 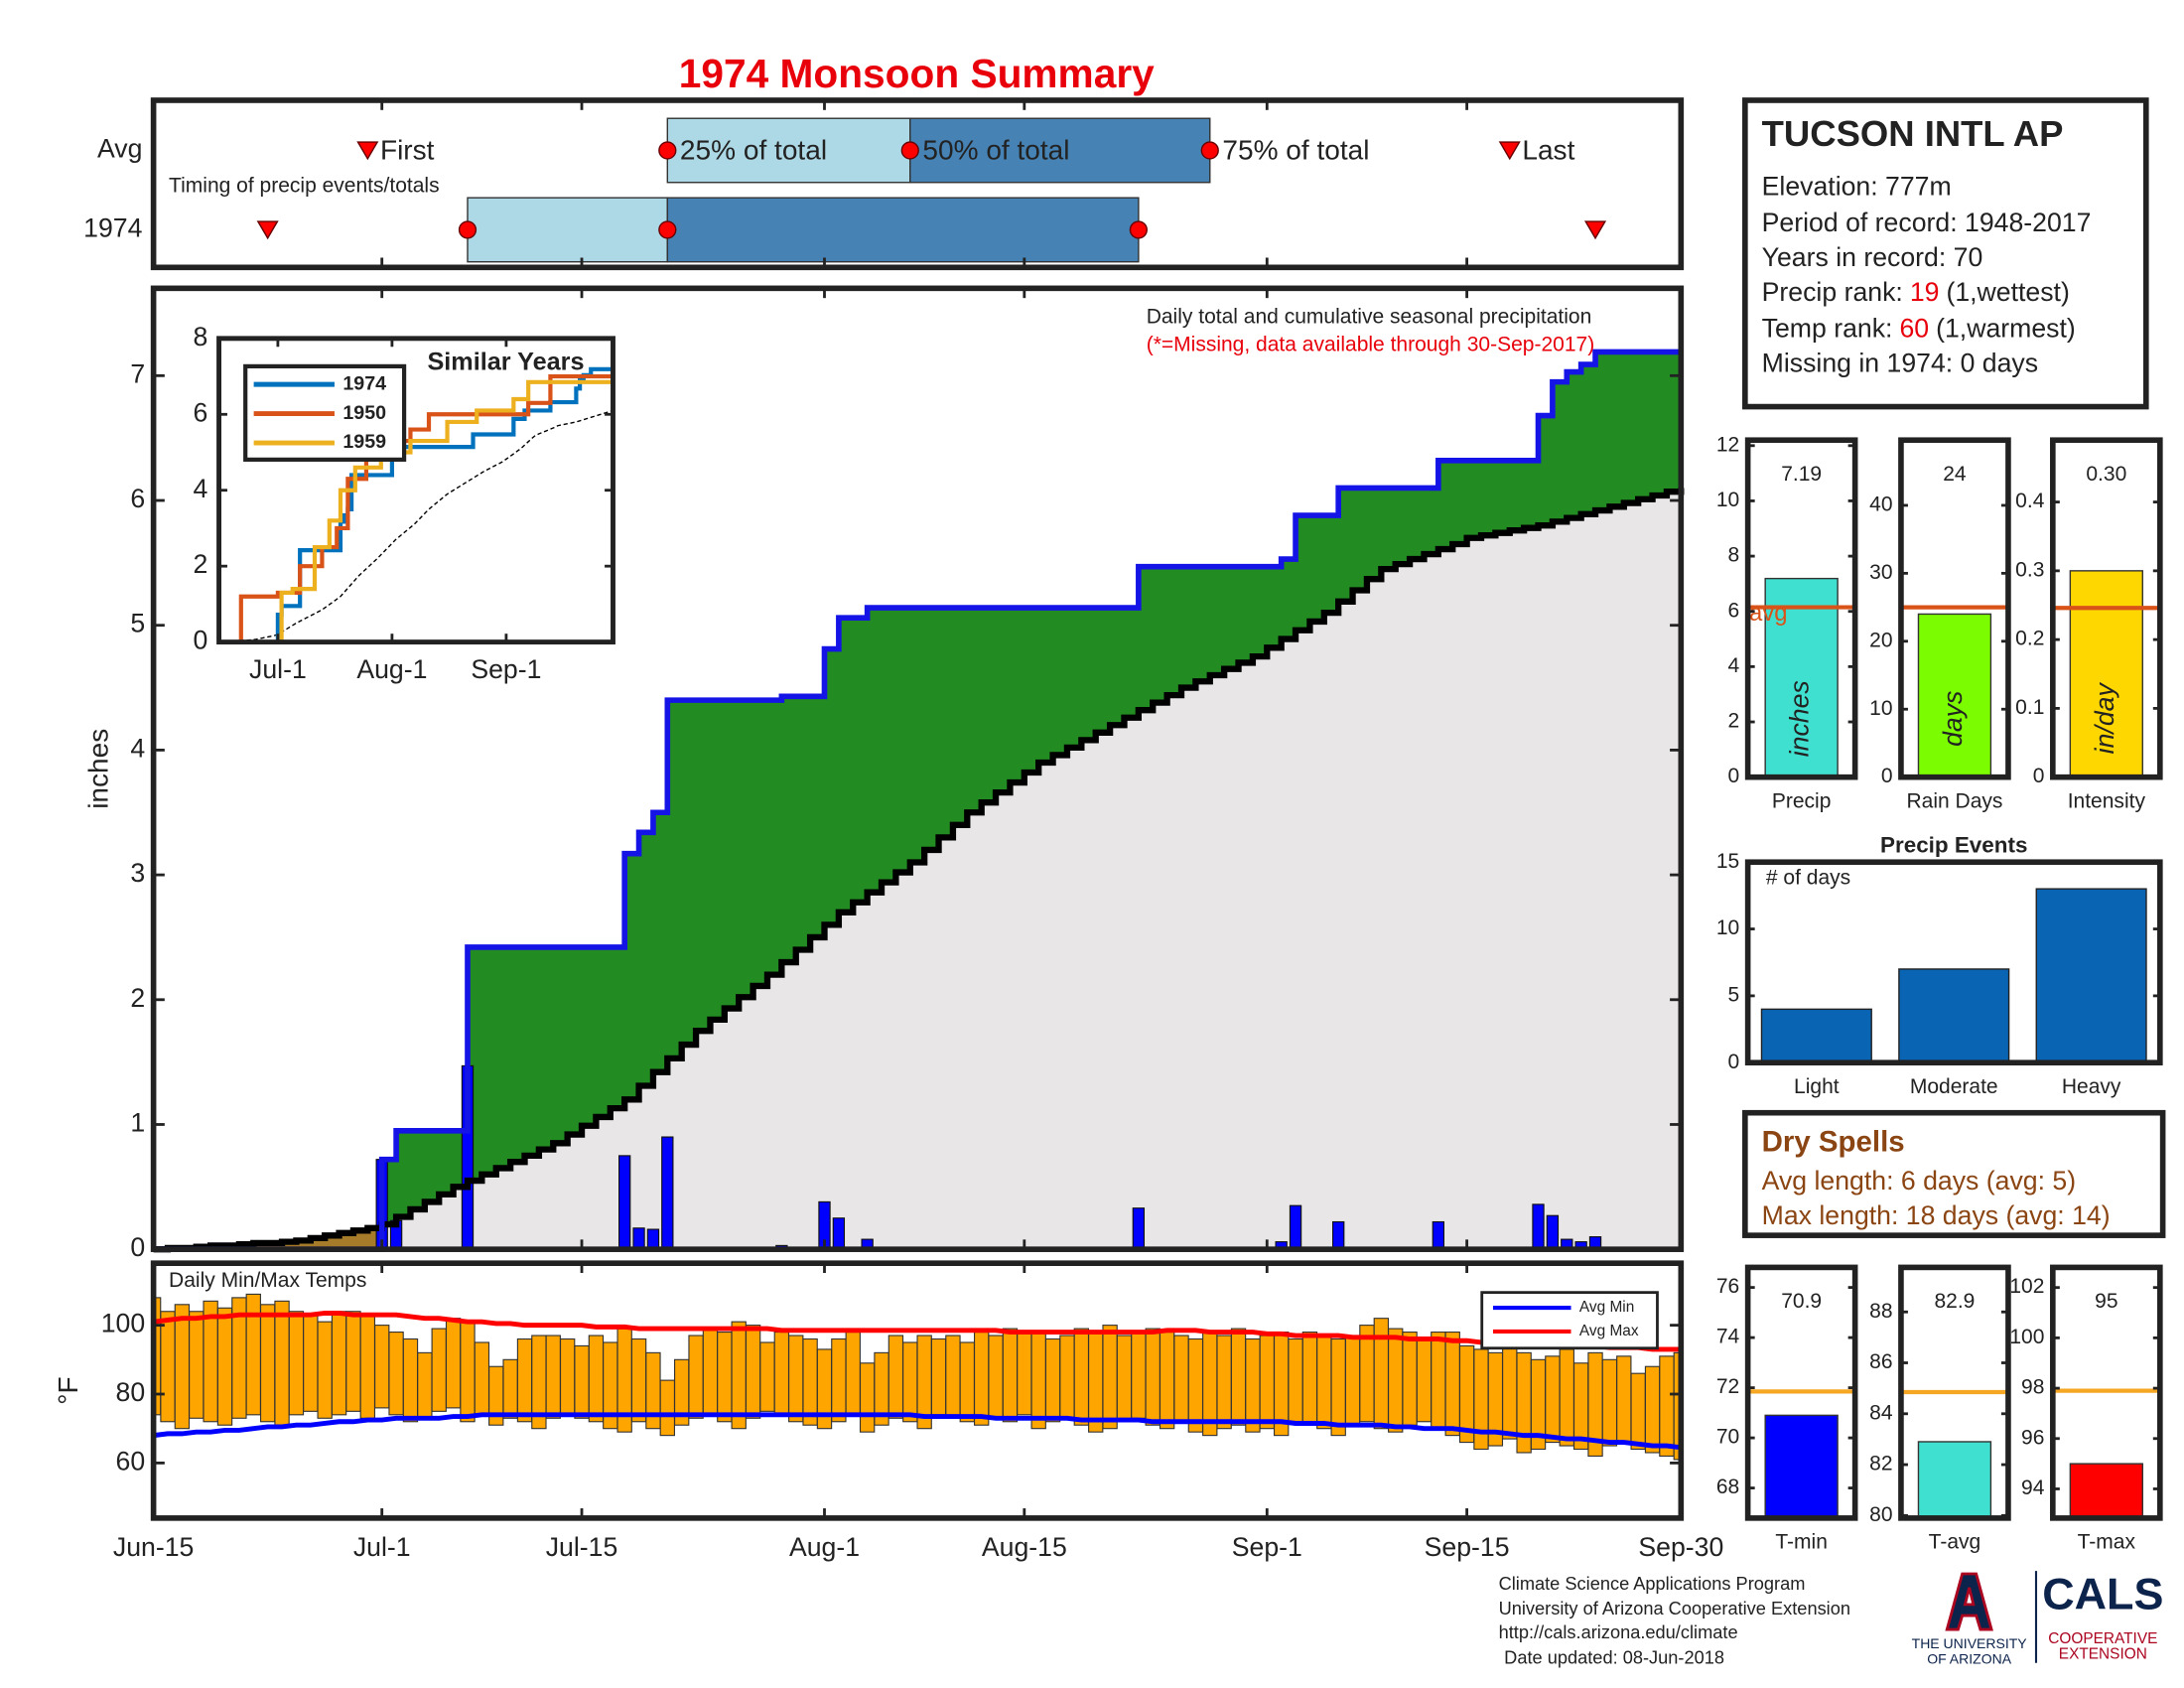 I want to click on y-tick-label: 0.3, so click(x=2029, y=569).